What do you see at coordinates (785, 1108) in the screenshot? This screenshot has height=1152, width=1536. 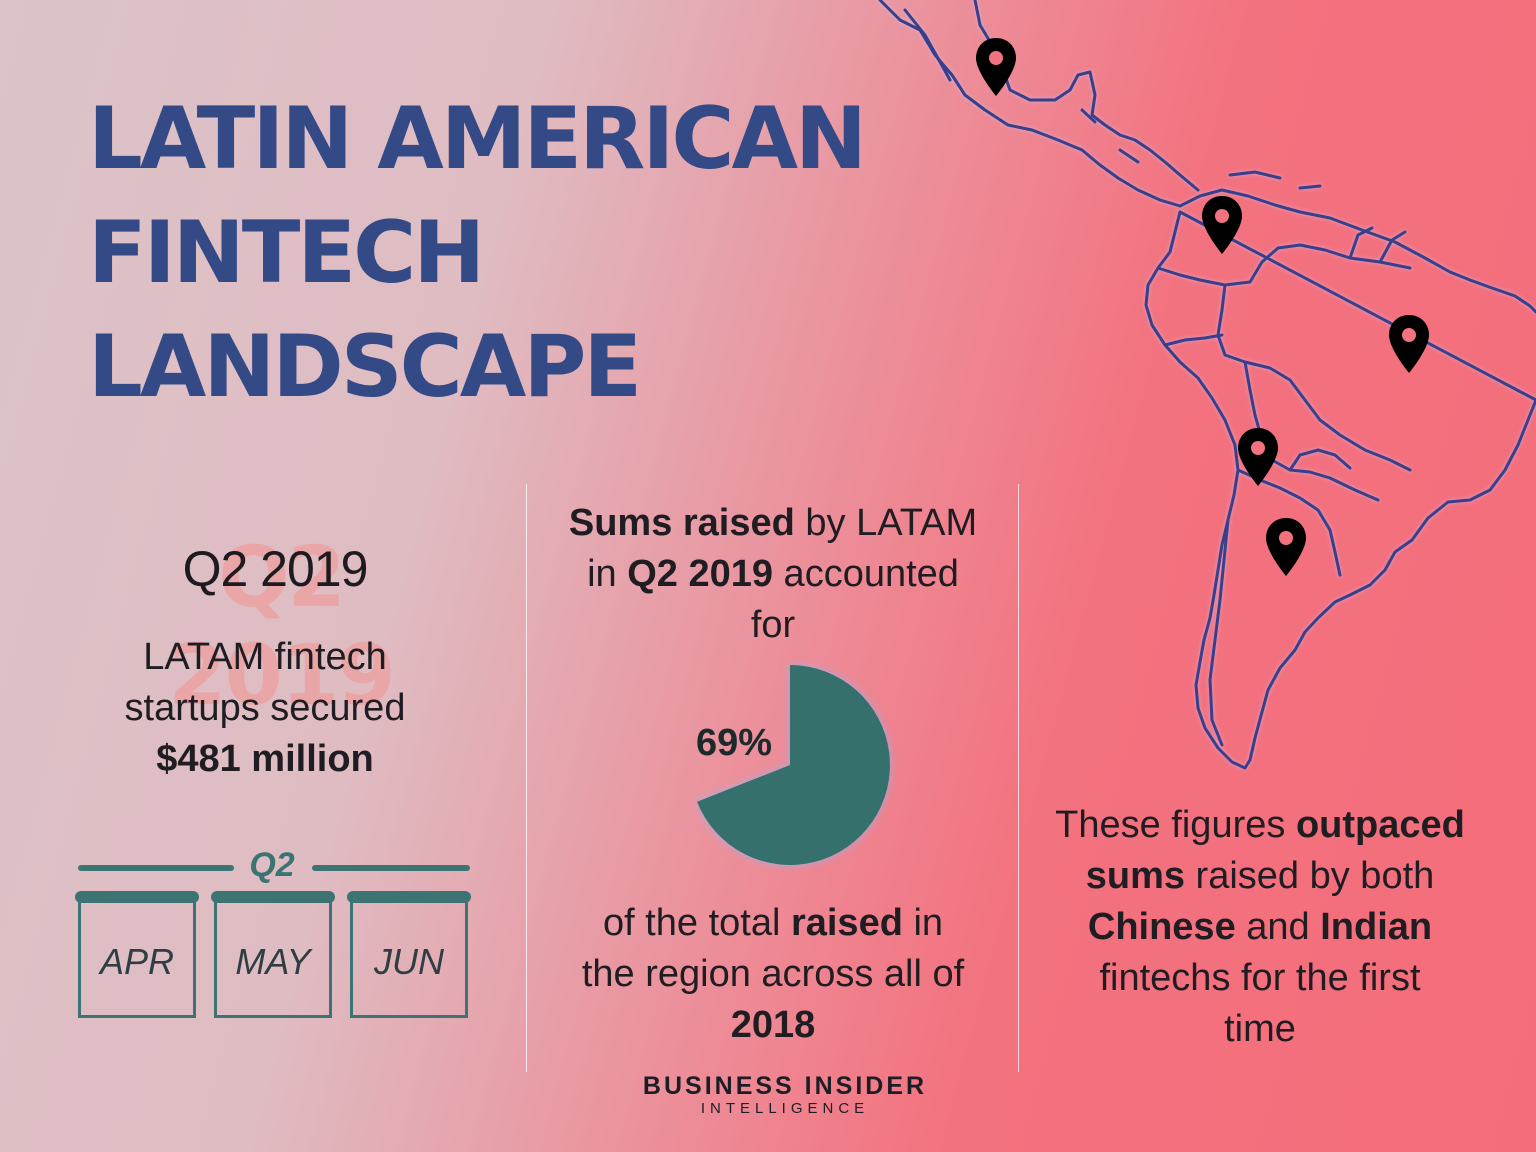 I see `brand-line-2: INTELLIGENCE` at bounding box center [785, 1108].